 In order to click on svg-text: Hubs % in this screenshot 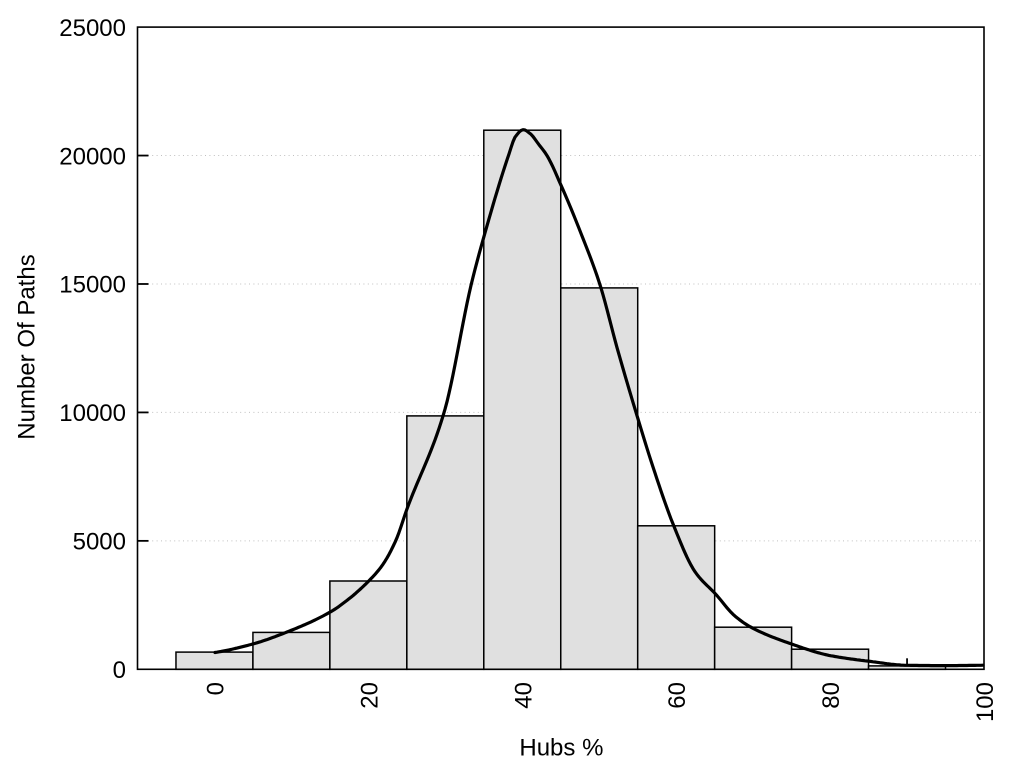, I will do `click(561, 748)`.